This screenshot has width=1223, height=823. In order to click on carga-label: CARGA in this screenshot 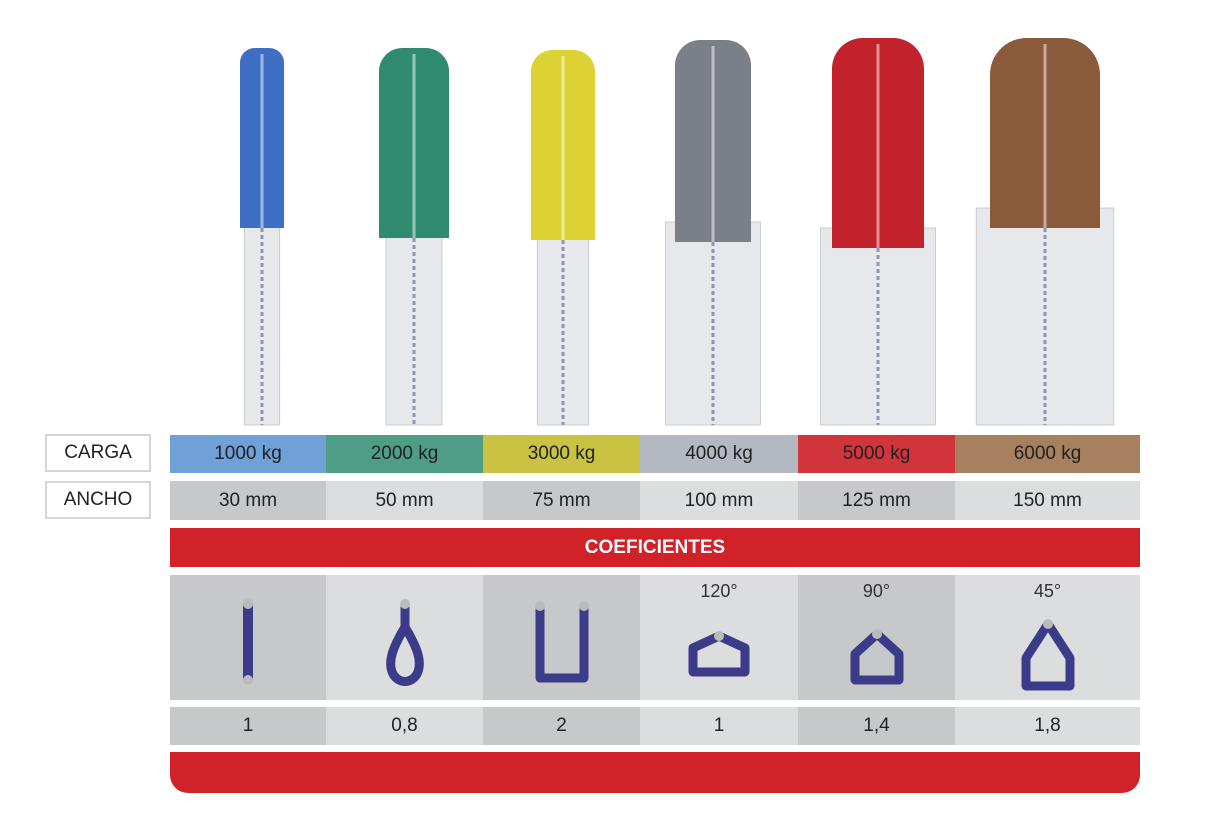, I will do `click(98, 453)`.